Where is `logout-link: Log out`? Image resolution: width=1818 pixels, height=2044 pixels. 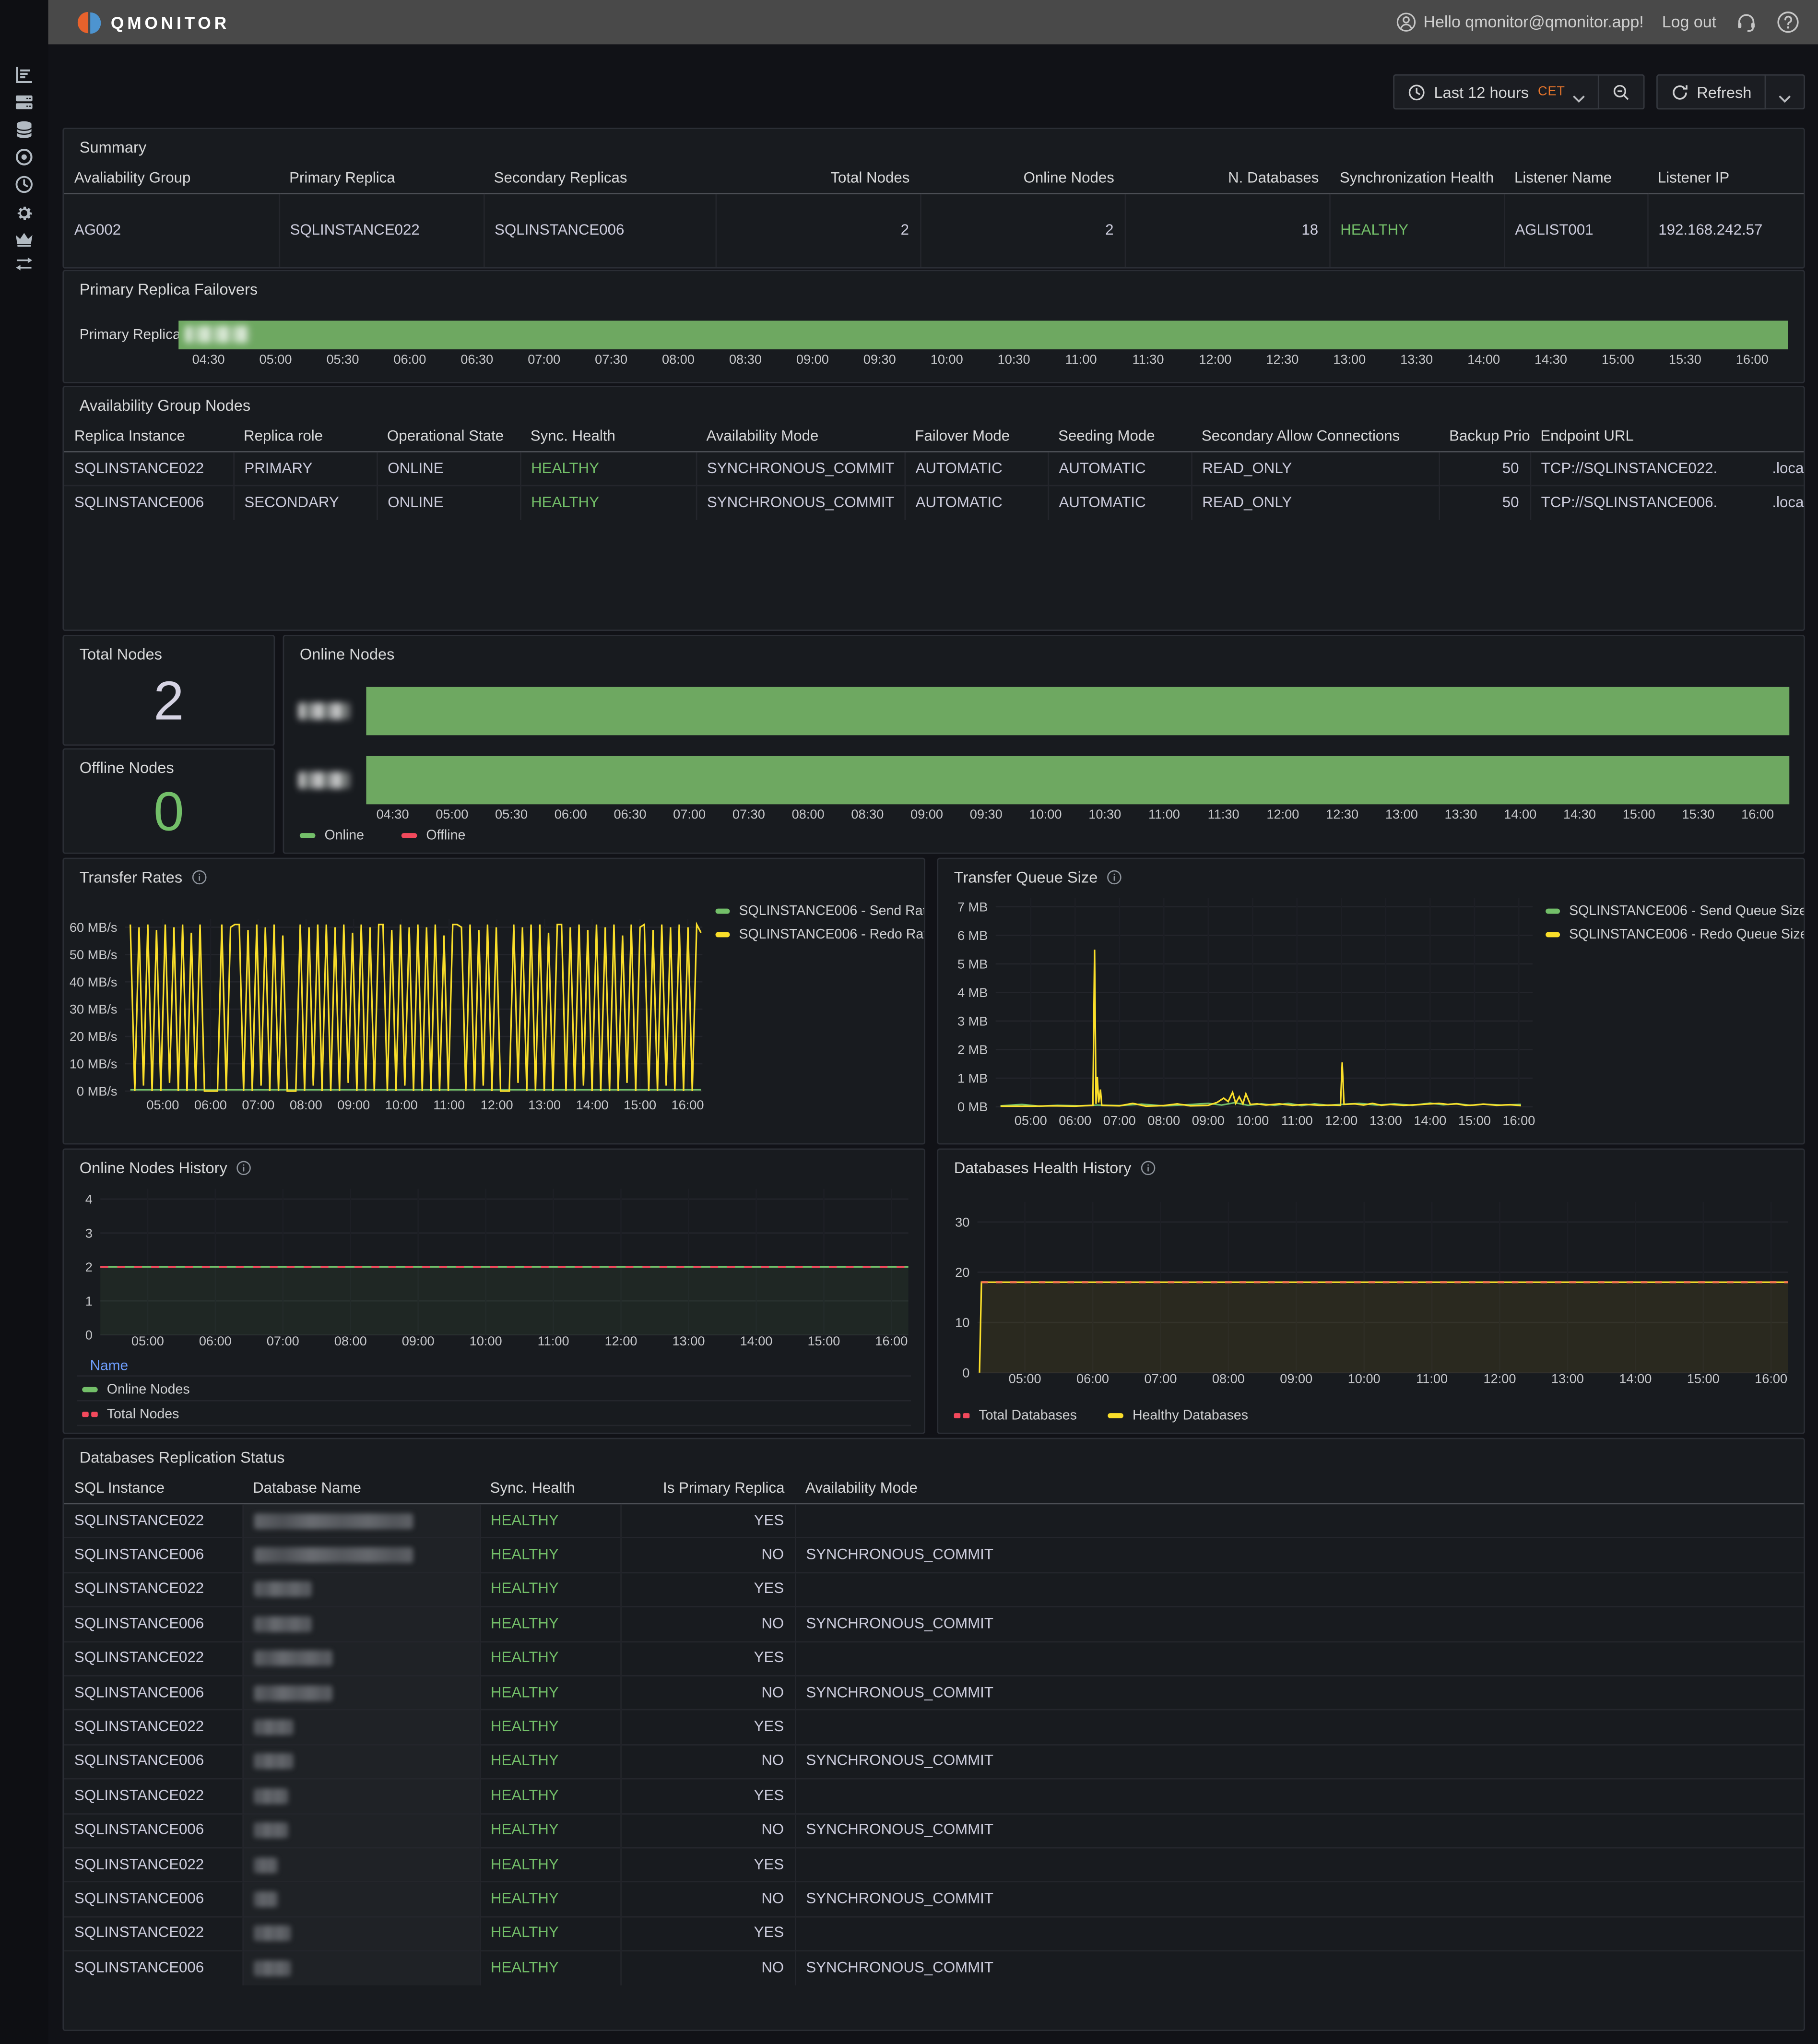 logout-link: Log out is located at coordinates (1690, 22).